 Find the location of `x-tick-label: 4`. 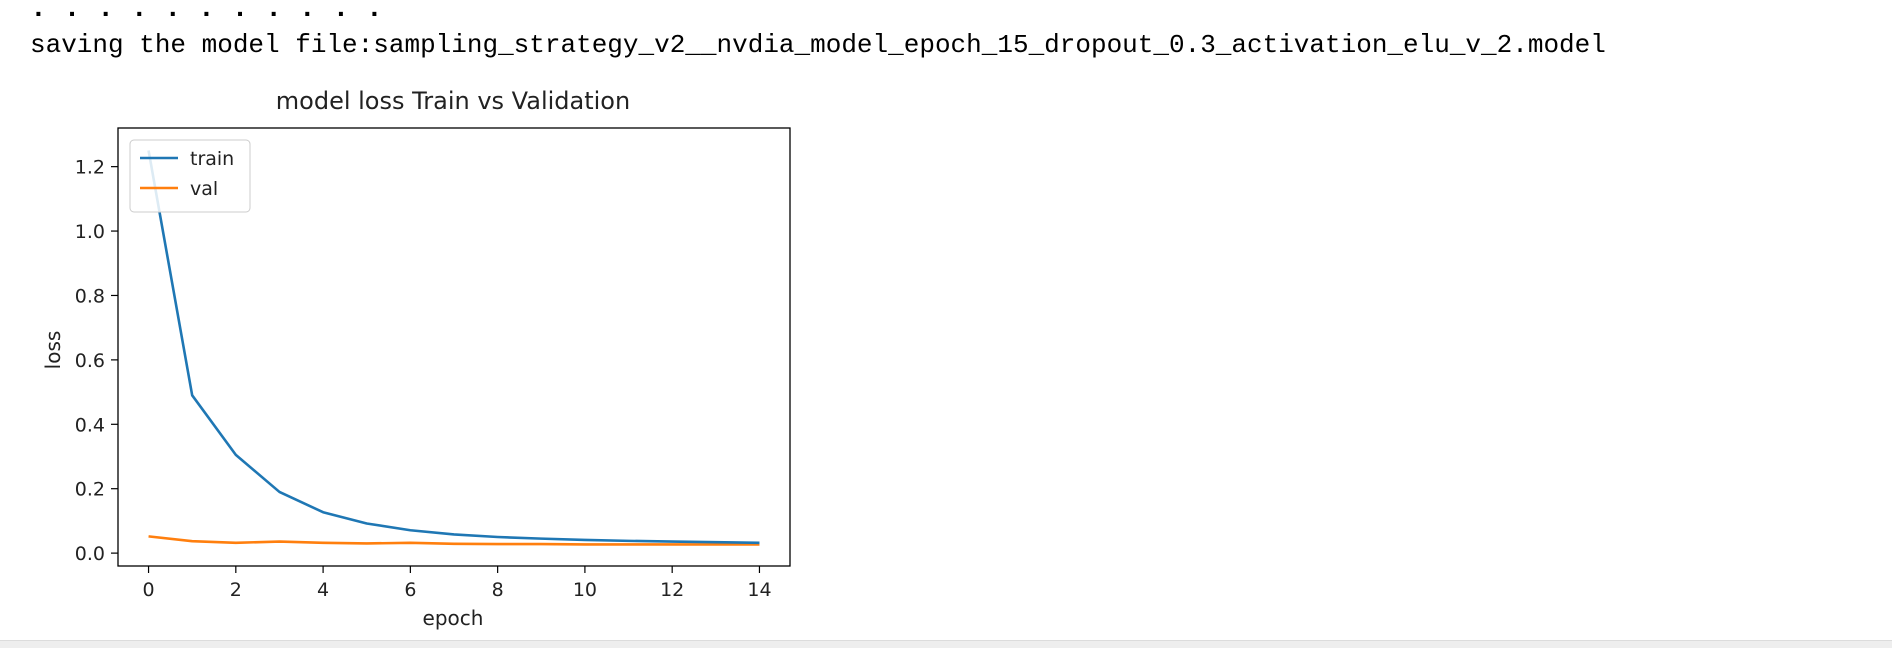

x-tick-label: 4 is located at coordinates (323, 590).